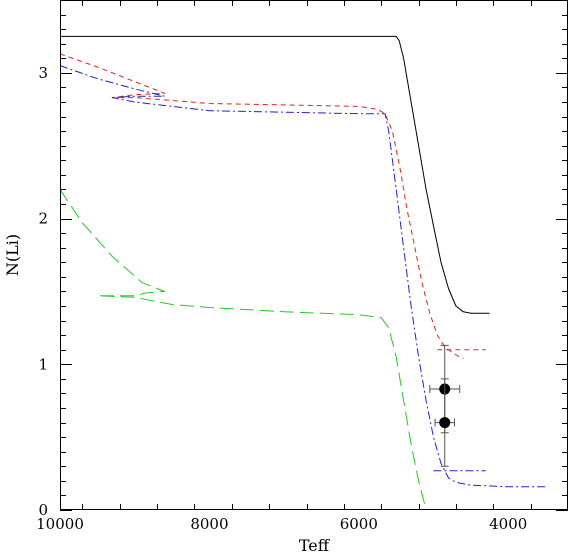  What do you see at coordinates (60, 524) in the screenshot?
I see `x-tick-label: 10000` at bounding box center [60, 524].